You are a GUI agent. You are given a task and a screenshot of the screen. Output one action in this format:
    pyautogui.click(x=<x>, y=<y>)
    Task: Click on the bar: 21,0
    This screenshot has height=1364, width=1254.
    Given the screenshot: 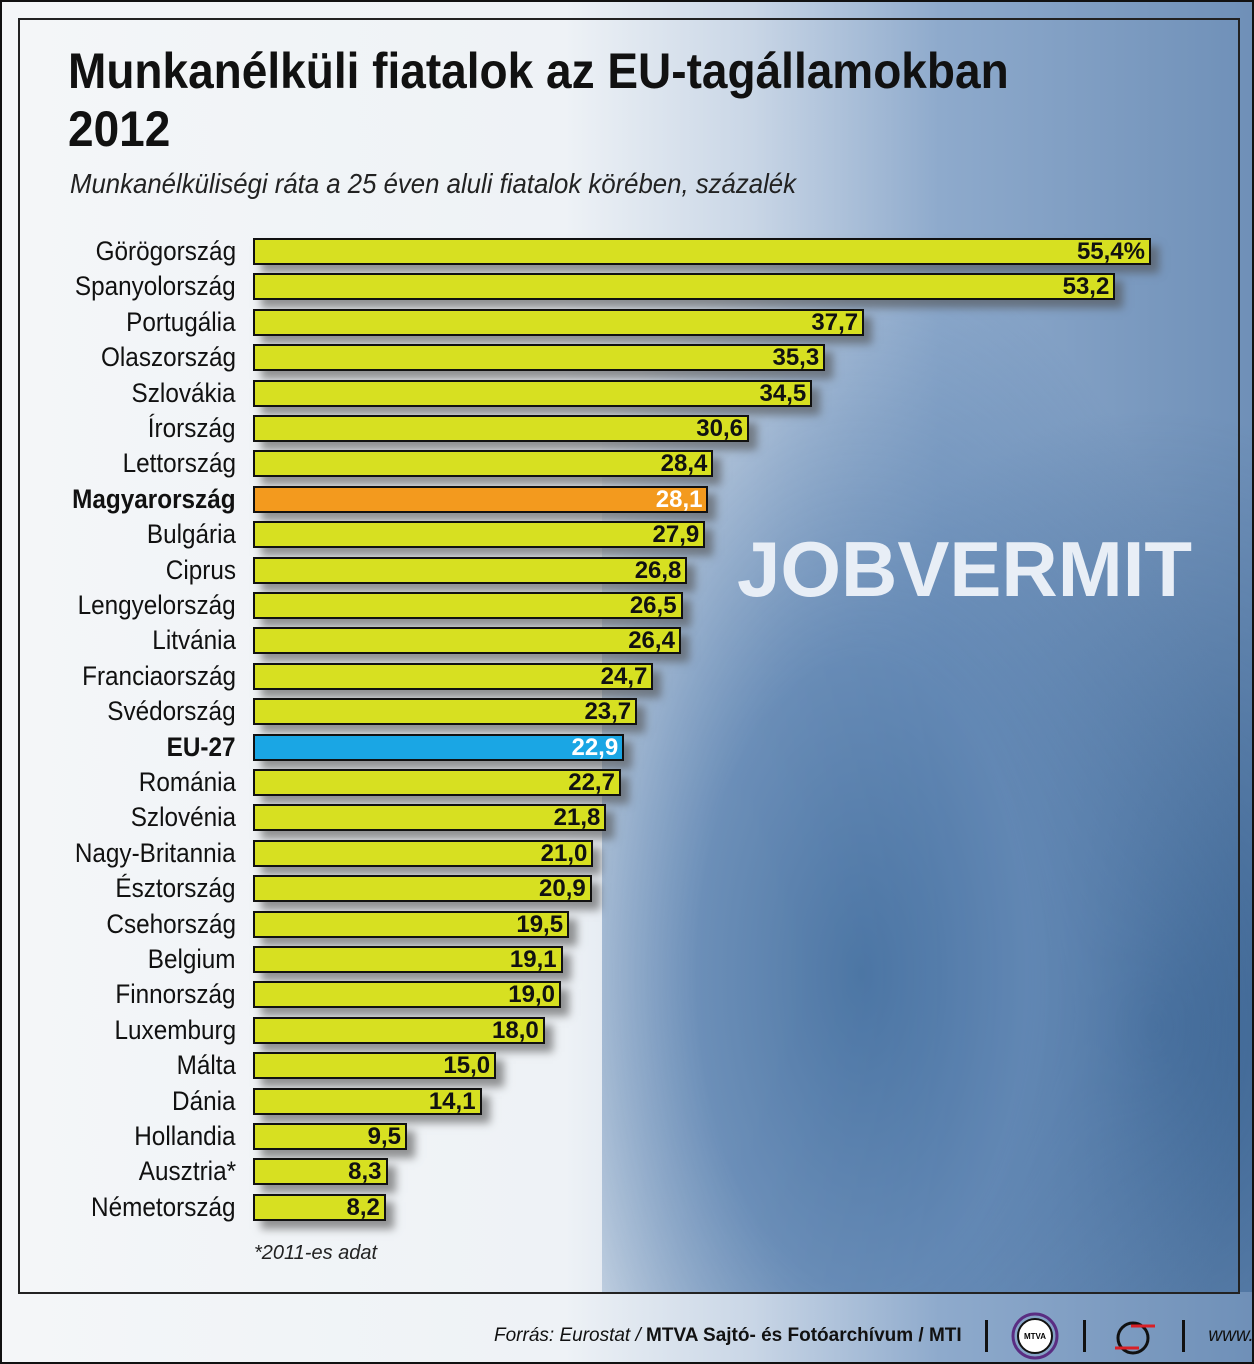 What is the action you would take?
    pyautogui.click(x=423, y=853)
    